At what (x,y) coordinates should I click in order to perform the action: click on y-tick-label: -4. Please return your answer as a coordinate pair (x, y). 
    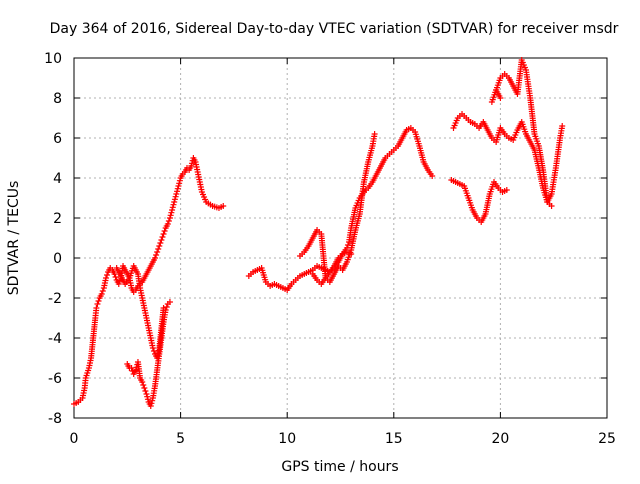
    Looking at the image, I should click on (55, 339).